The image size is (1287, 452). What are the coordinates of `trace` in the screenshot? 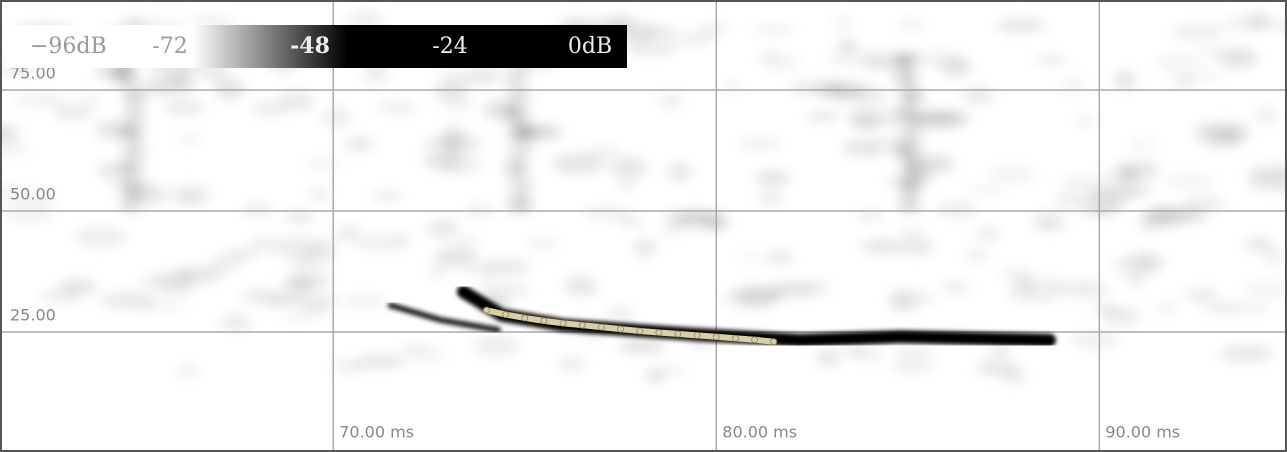 It's located at (630, 326).